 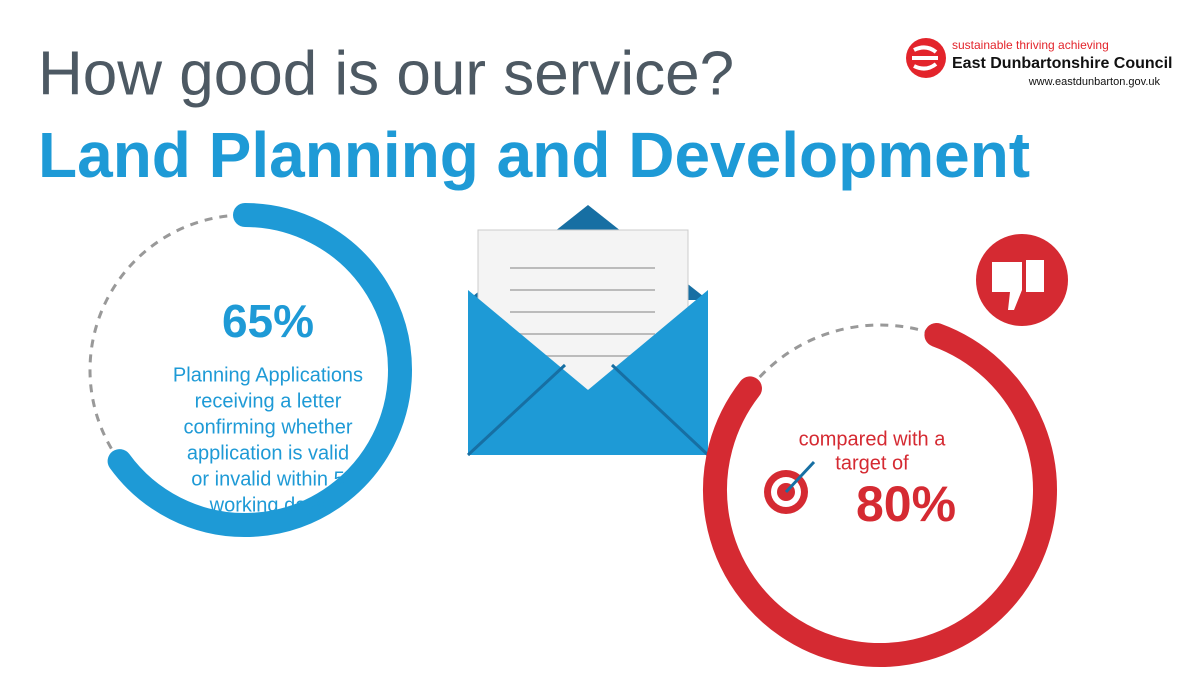 What do you see at coordinates (1062, 63) in the screenshot?
I see `logo-name: East Dunbartonshire Council` at bounding box center [1062, 63].